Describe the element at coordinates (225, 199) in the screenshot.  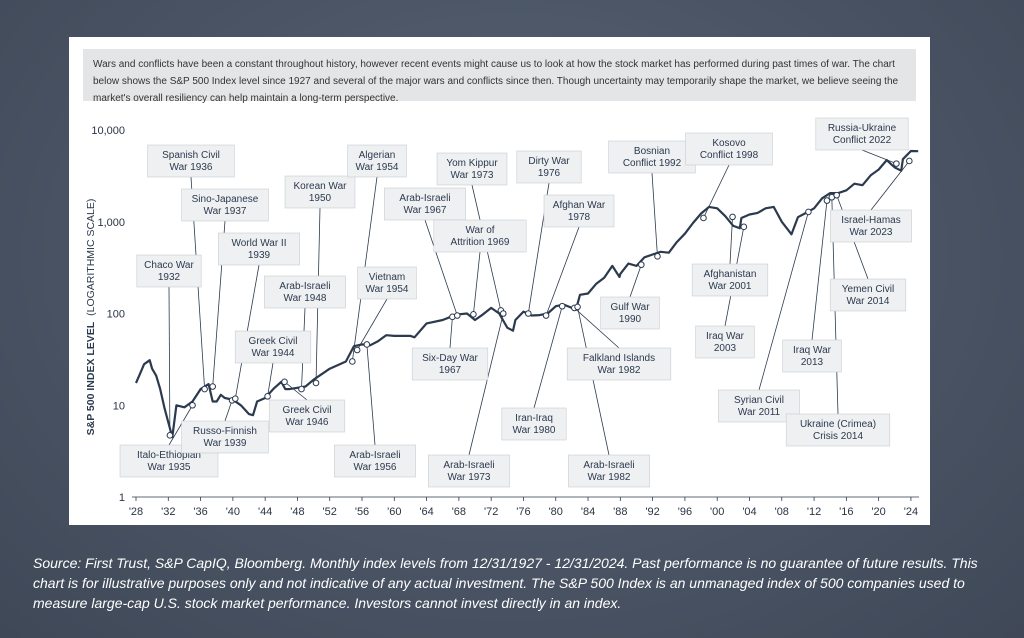
I see `annotation-label: Sino-Japanese` at that location.